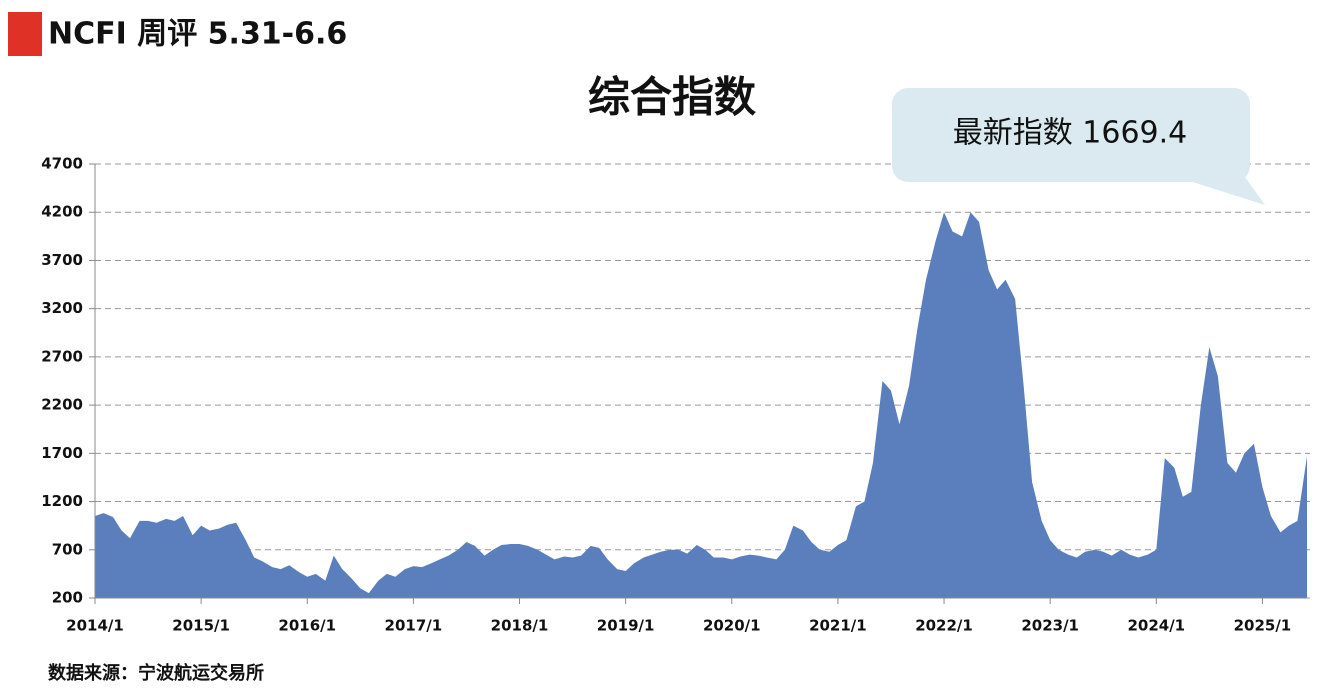  Describe the element at coordinates (626, 626) in the screenshot. I see `x-tick-label: 2019/1` at that location.